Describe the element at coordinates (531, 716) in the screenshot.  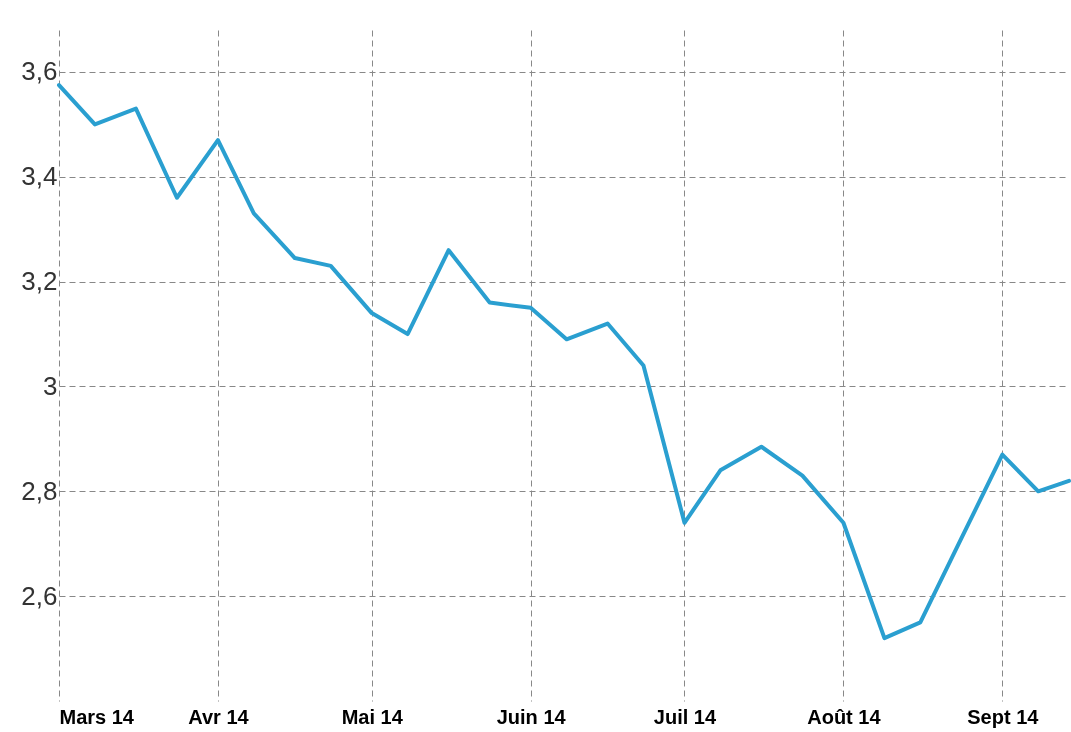
I see `x-tick-label: Juin 14` at that location.